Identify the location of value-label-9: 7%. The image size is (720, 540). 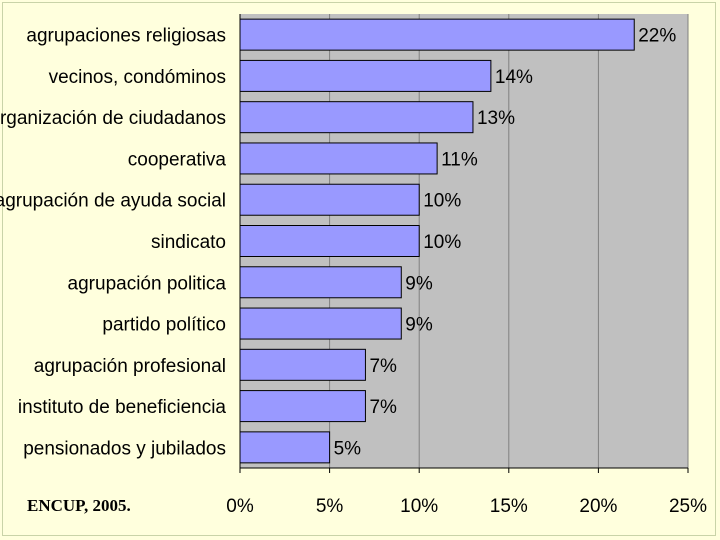
(383, 407).